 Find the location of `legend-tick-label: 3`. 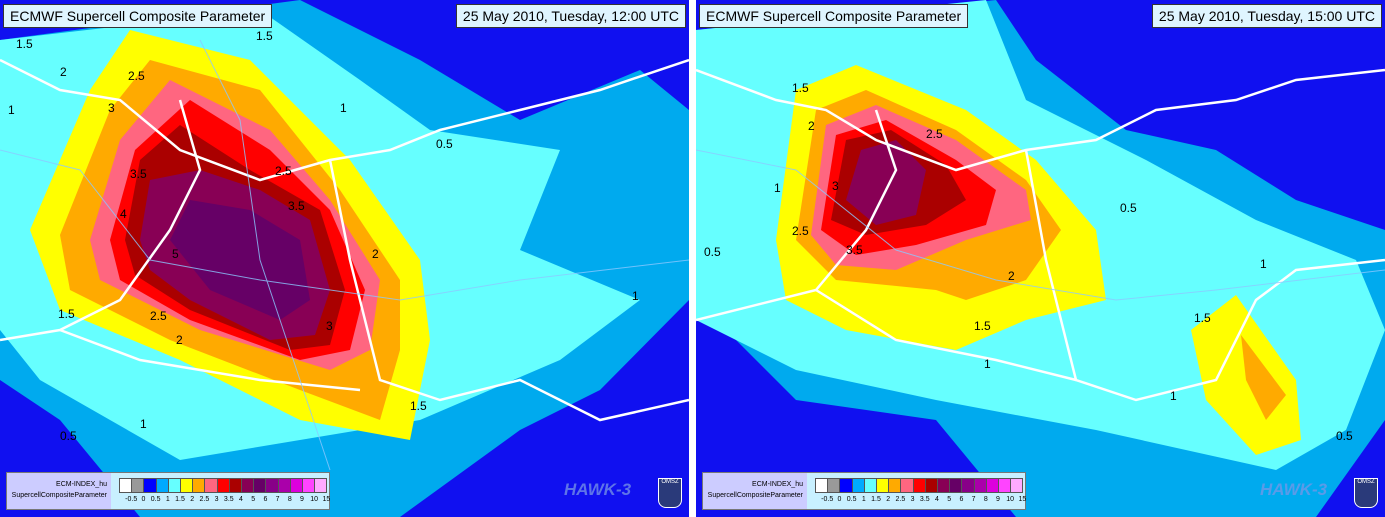

legend-tick-label: 3 is located at coordinates (912, 499).